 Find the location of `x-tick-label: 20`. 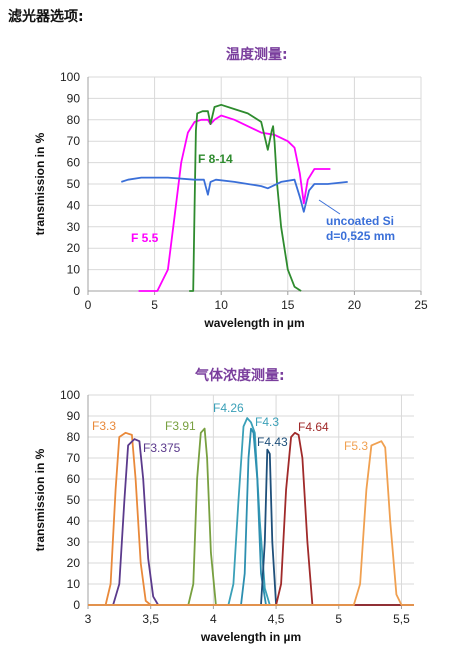

x-tick-label: 20 is located at coordinates (355, 305).